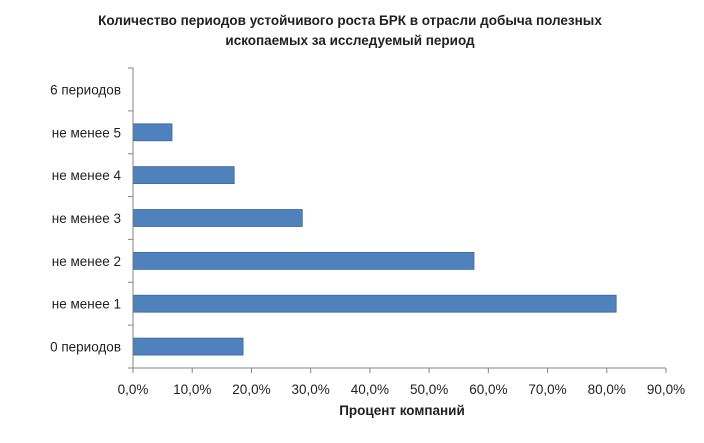 Image resolution: width=704 pixels, height=443 pixels. What do you see at coordinates (350, 40) in the screenshot?
I see `chart-title-line-2: ископаемых за исследуемый период` at bounding box center [350, 40].